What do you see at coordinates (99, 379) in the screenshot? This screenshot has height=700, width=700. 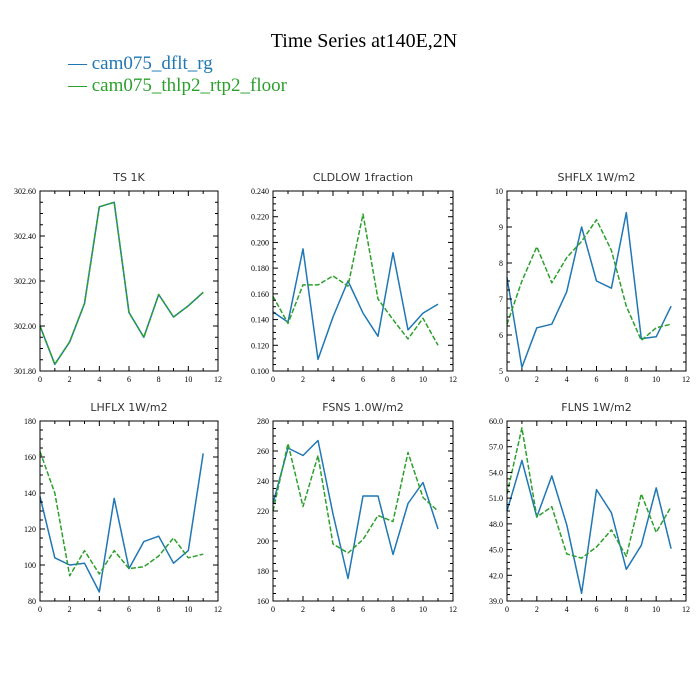 I see `x-tick-label-ts: 4` at bounding box center [99, 379].